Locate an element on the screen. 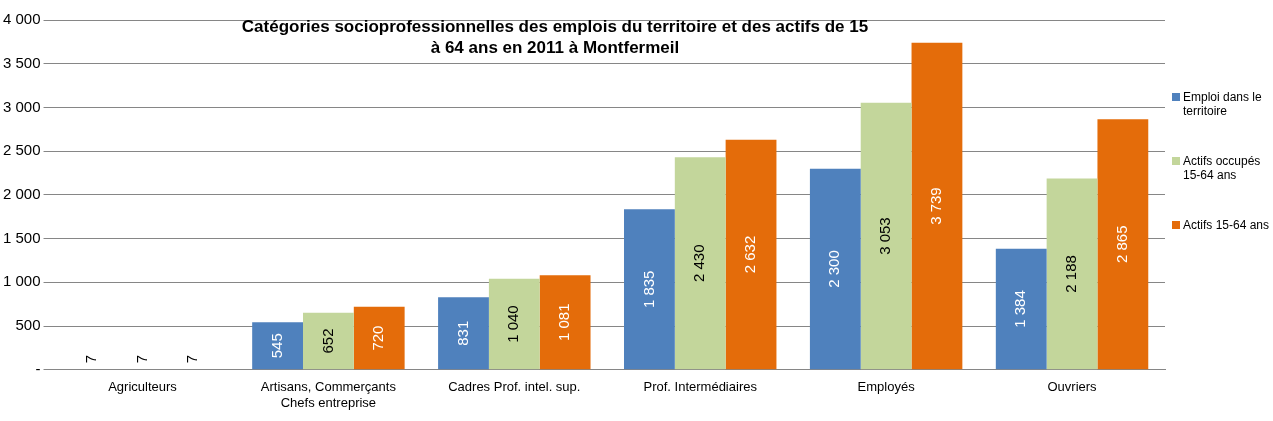 The height and width of the screenshot is (421, 1273). y-tick-label: 4 000 is located at coordinates (21, 19).